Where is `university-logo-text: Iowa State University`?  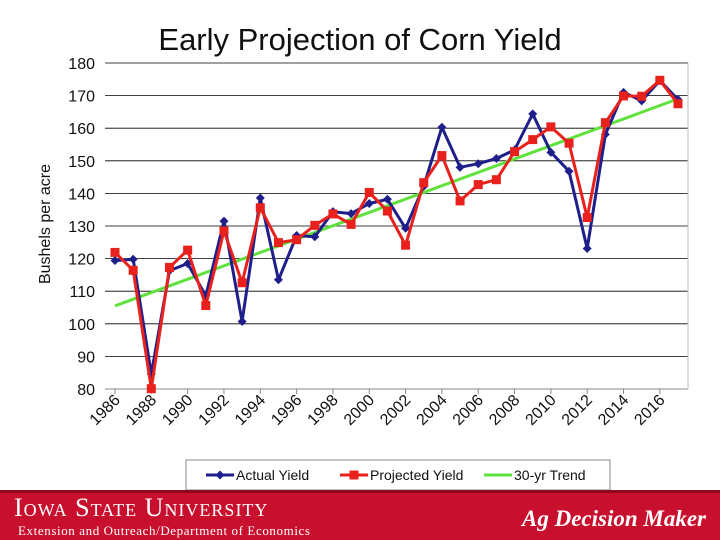
university-logo-text: Iowa State University is located at coordinates (141, 507).